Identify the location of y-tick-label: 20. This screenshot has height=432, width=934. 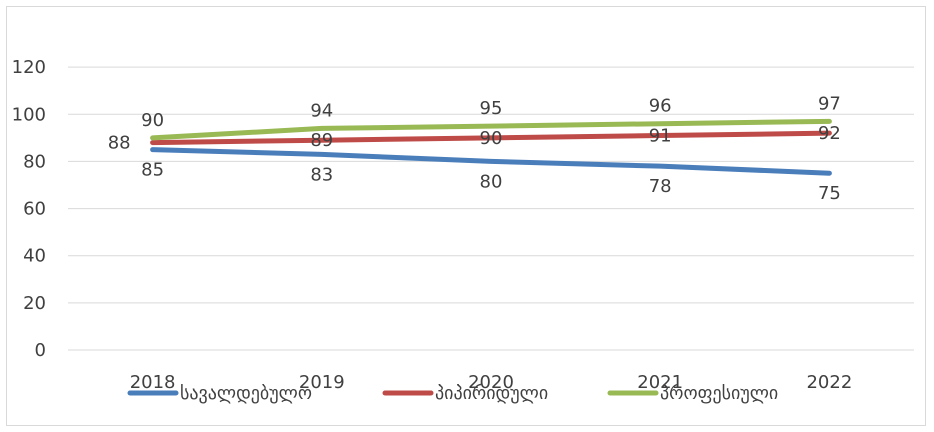
(34, 303).